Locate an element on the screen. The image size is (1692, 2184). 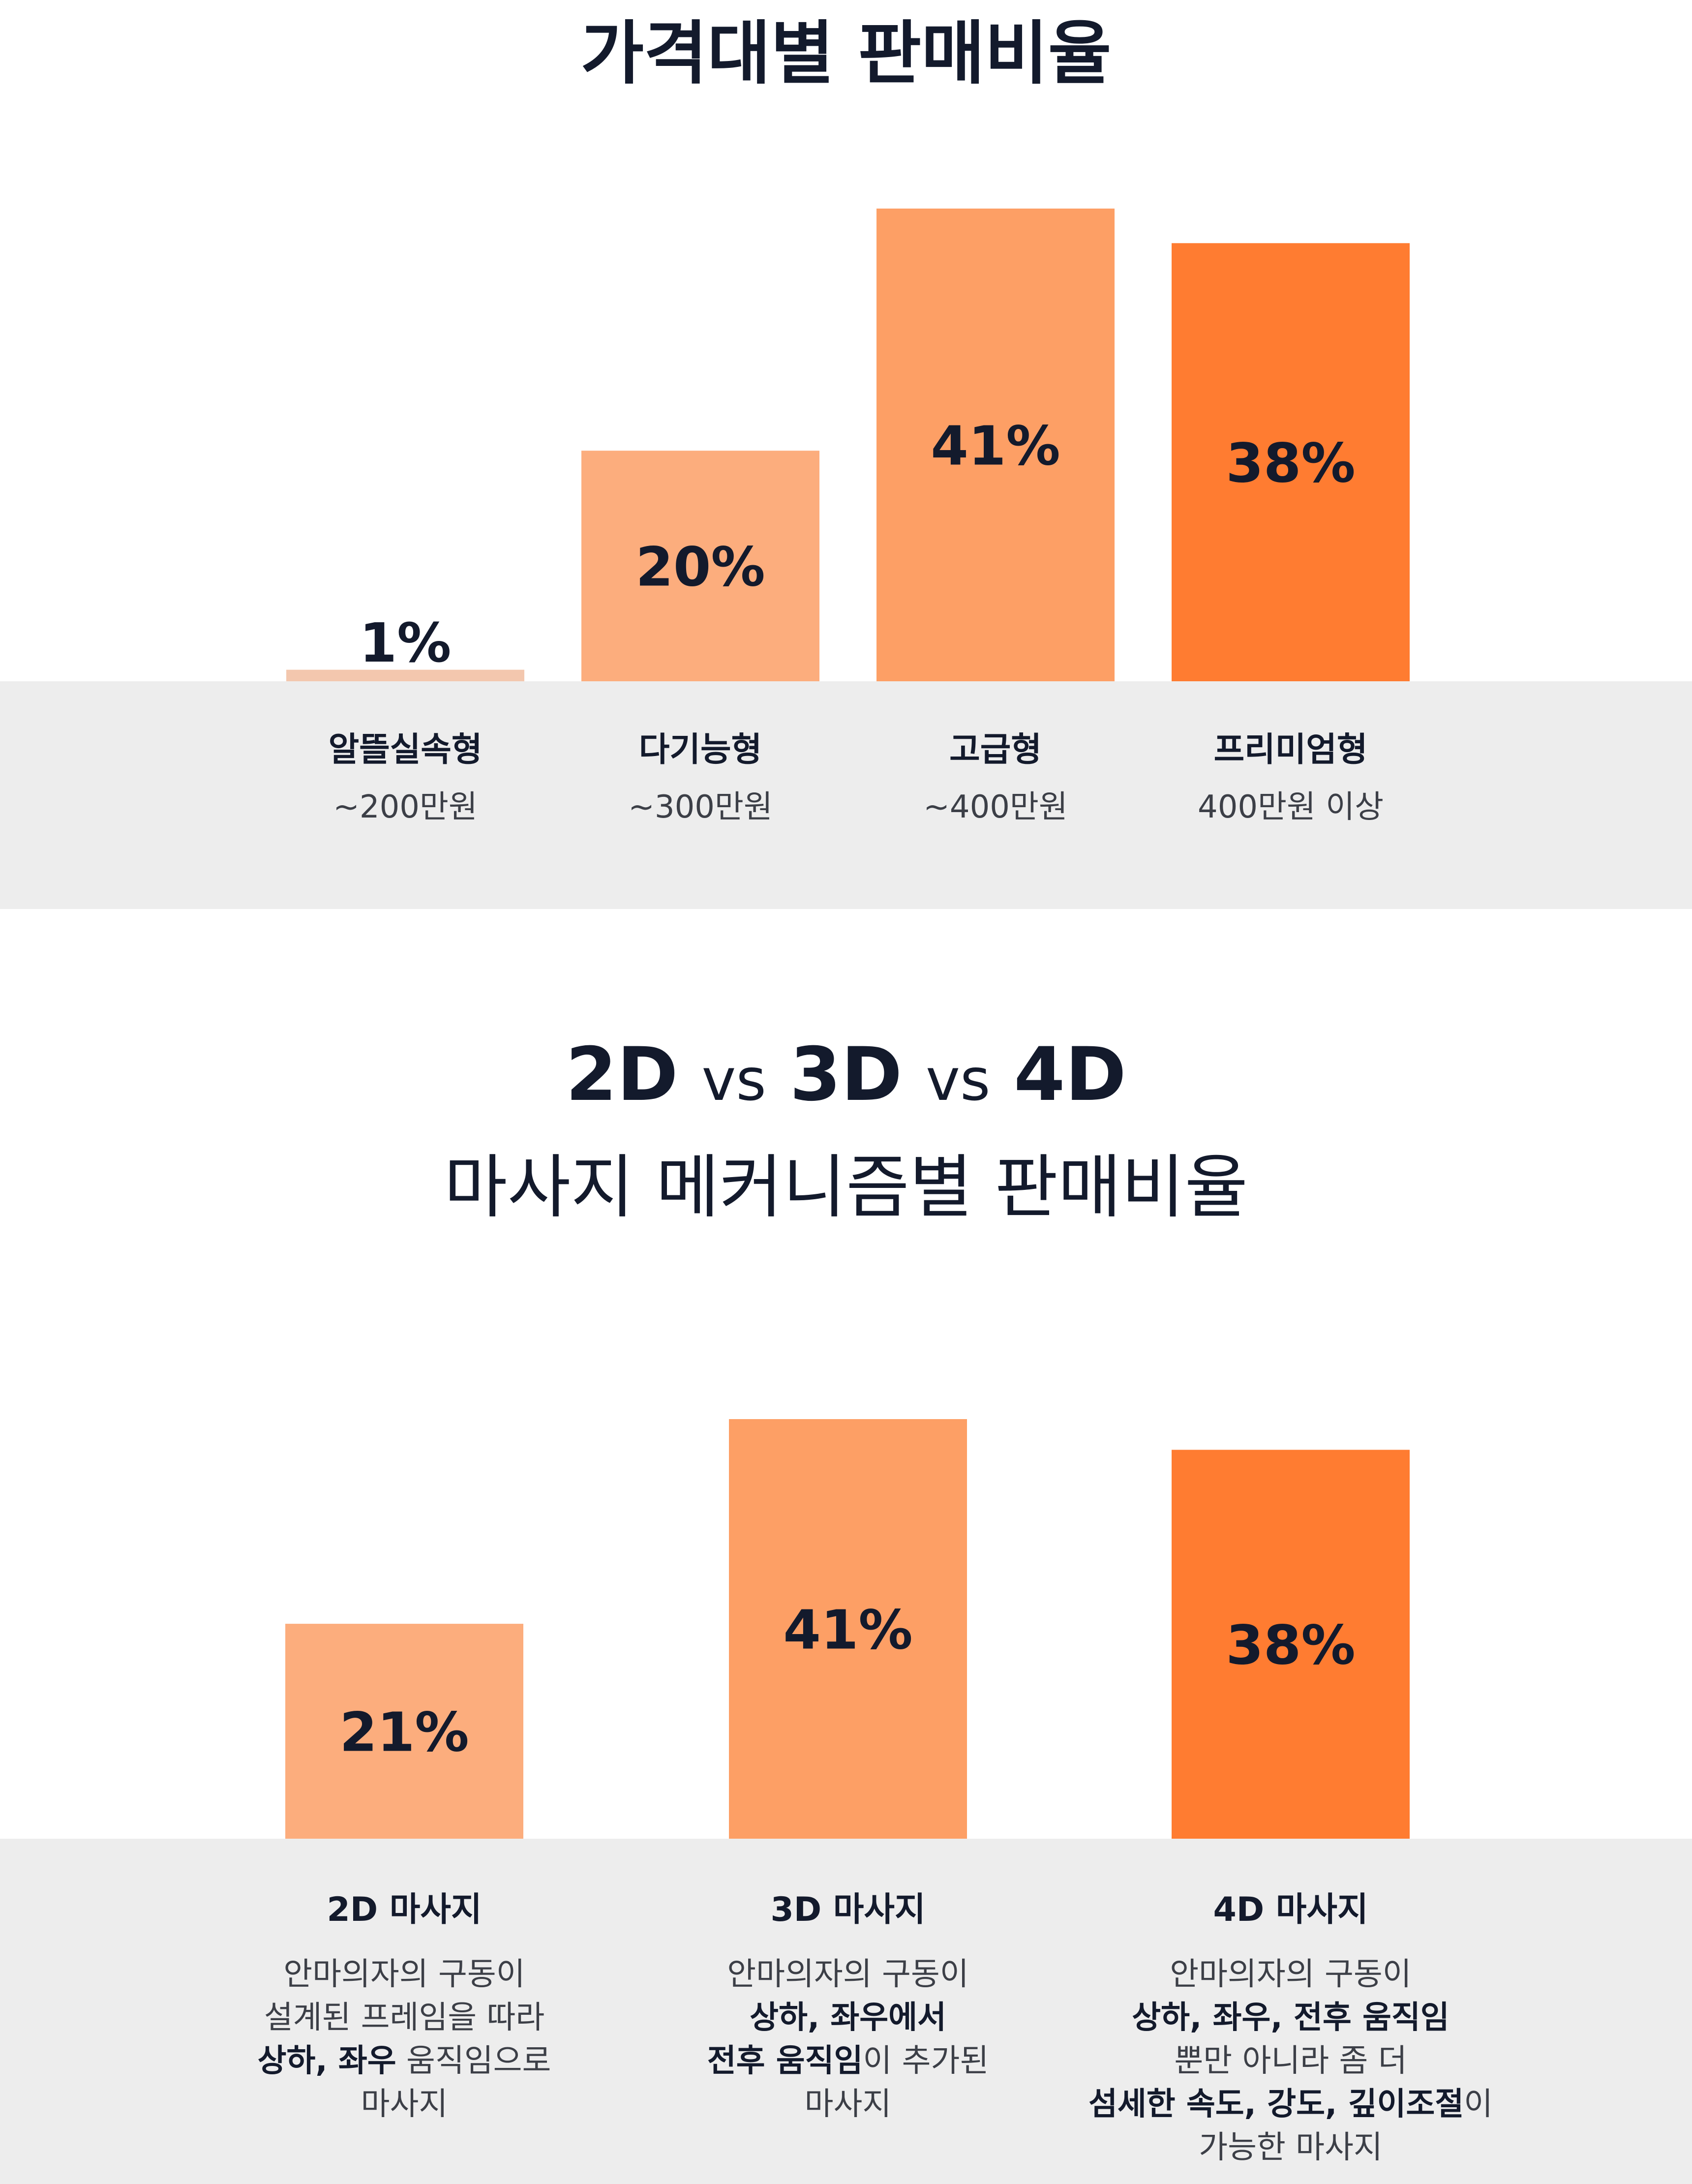
description-line: 전후 움직임이 추가된 is located at coordinates (848, 2061).